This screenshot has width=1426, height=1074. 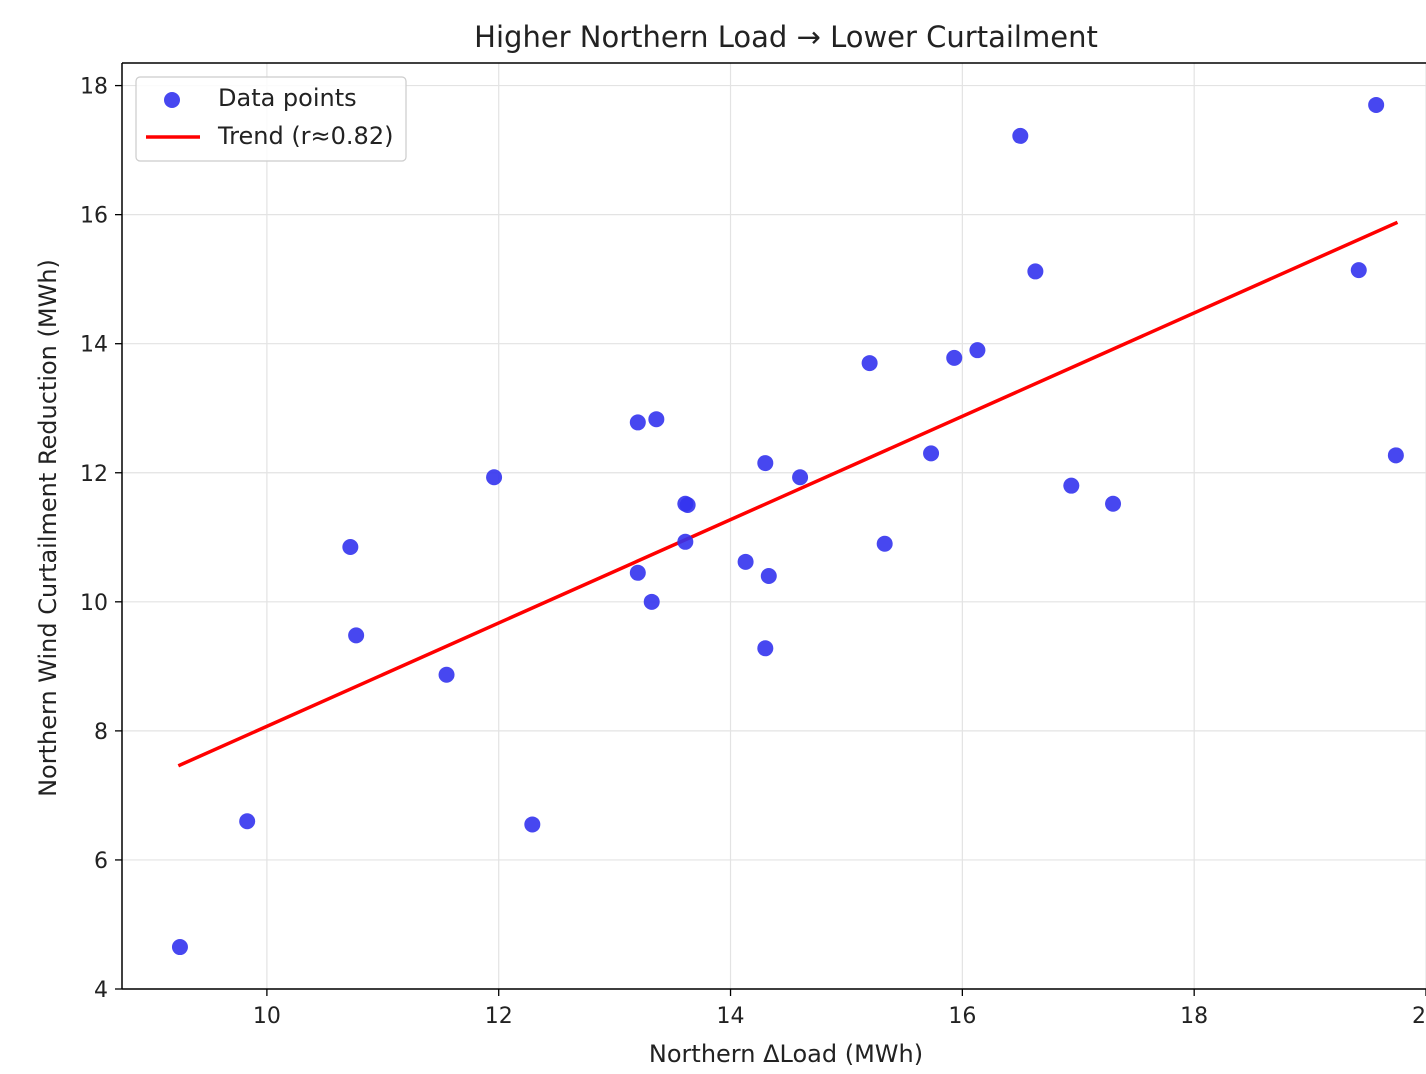 What do you see at coordinates (172, 100) in the screenshot?
I see `legend-marker-data-points` at bounding box center [172, 100].